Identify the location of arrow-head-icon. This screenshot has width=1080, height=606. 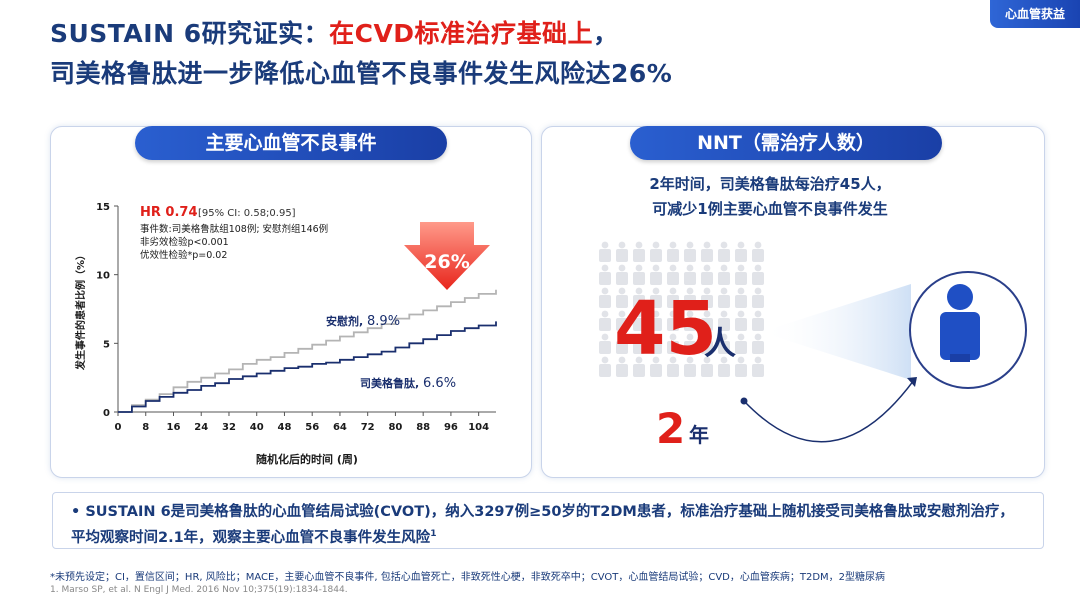
(912, 382).